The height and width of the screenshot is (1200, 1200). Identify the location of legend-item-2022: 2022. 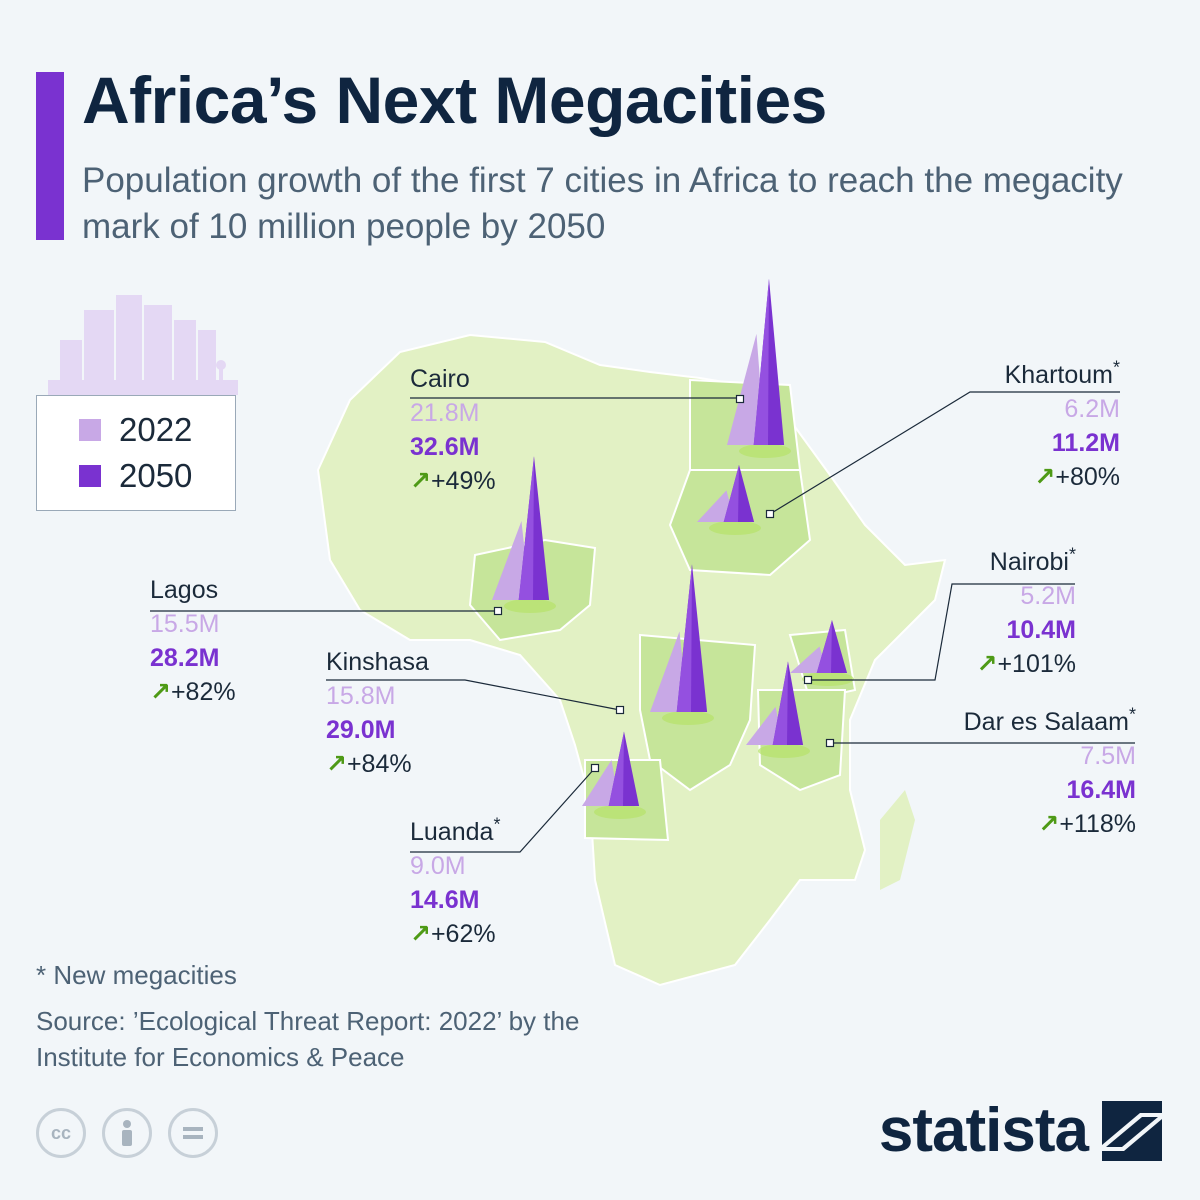
(136, 429).